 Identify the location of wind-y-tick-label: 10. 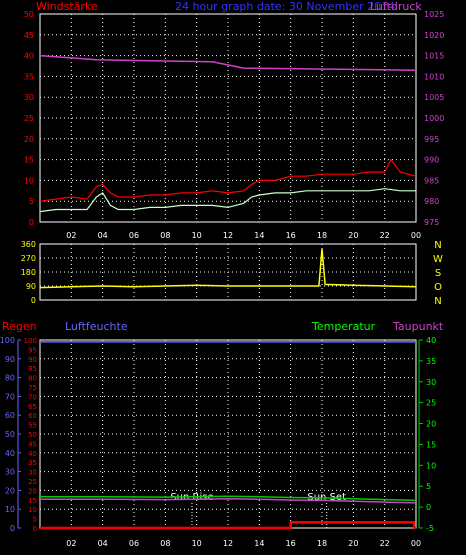
(29, 180).